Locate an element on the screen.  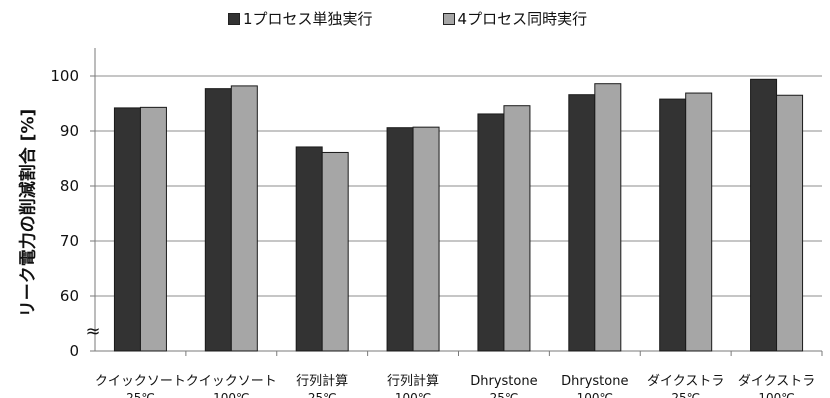
y-tick-label: 0 is located at coordinates (74, 351).